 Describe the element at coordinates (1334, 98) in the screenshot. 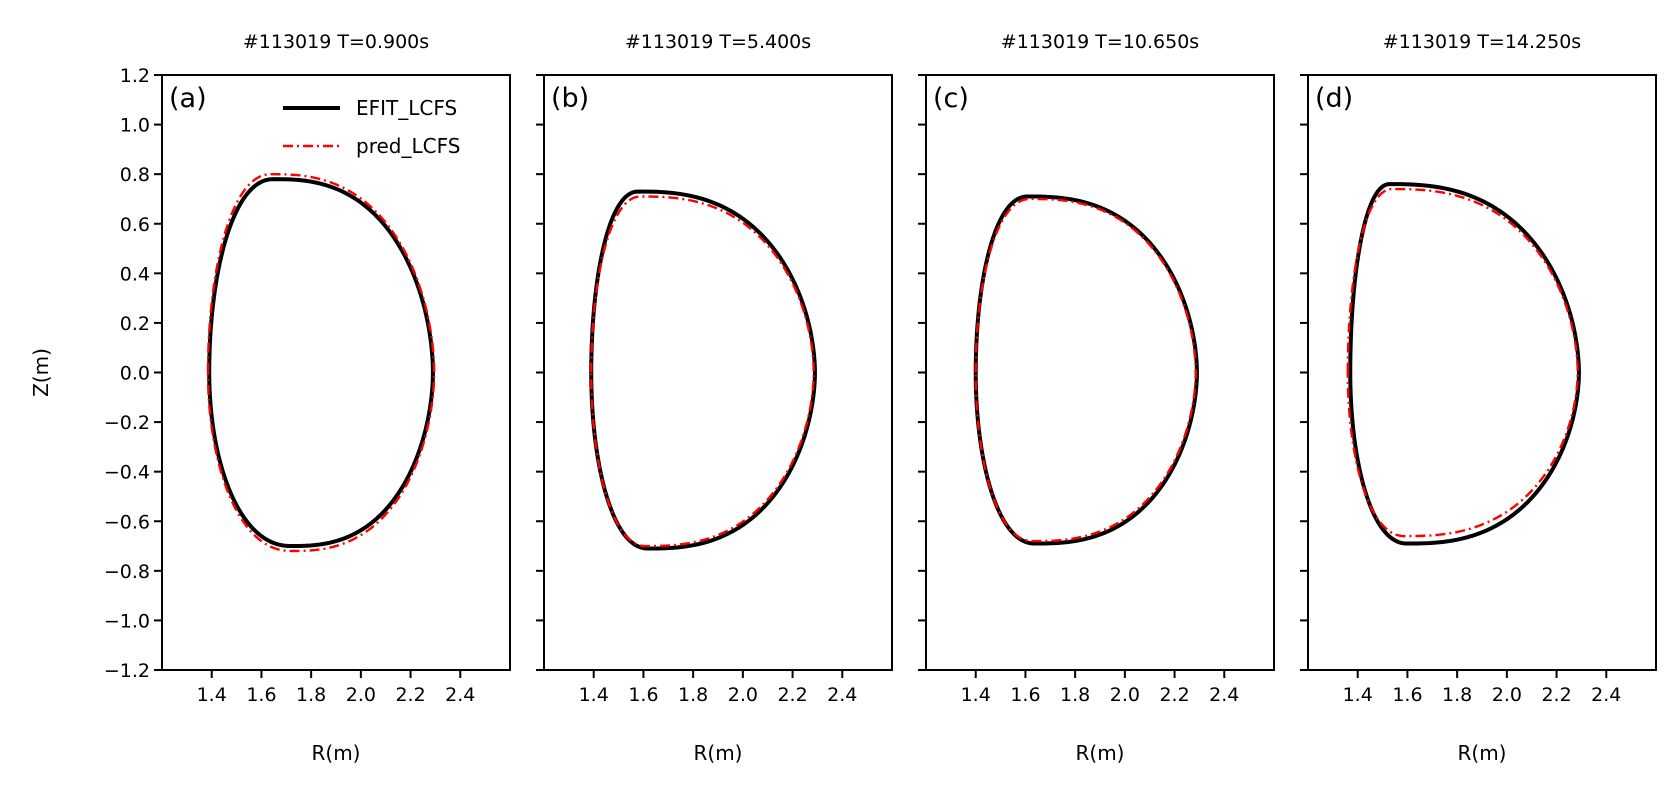

I see `panel-tag: (d)` at that location.